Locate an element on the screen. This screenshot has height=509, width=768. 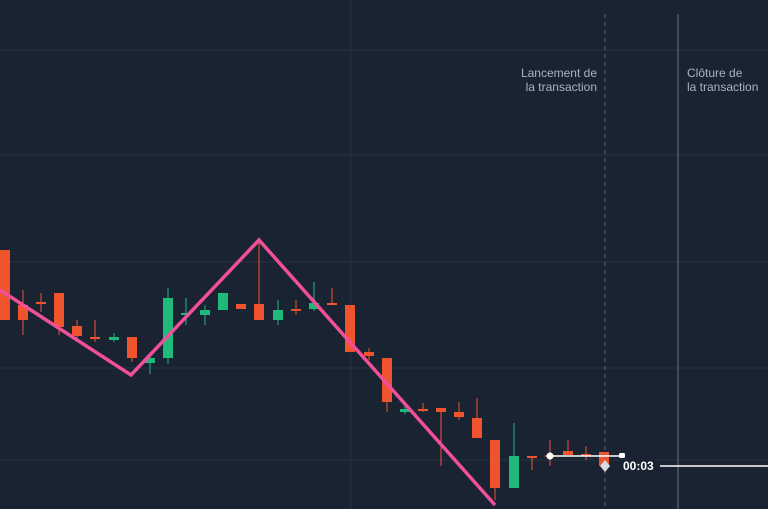
trade-launch-label: Lancement de la transaction is located at coordinates (558, 80).